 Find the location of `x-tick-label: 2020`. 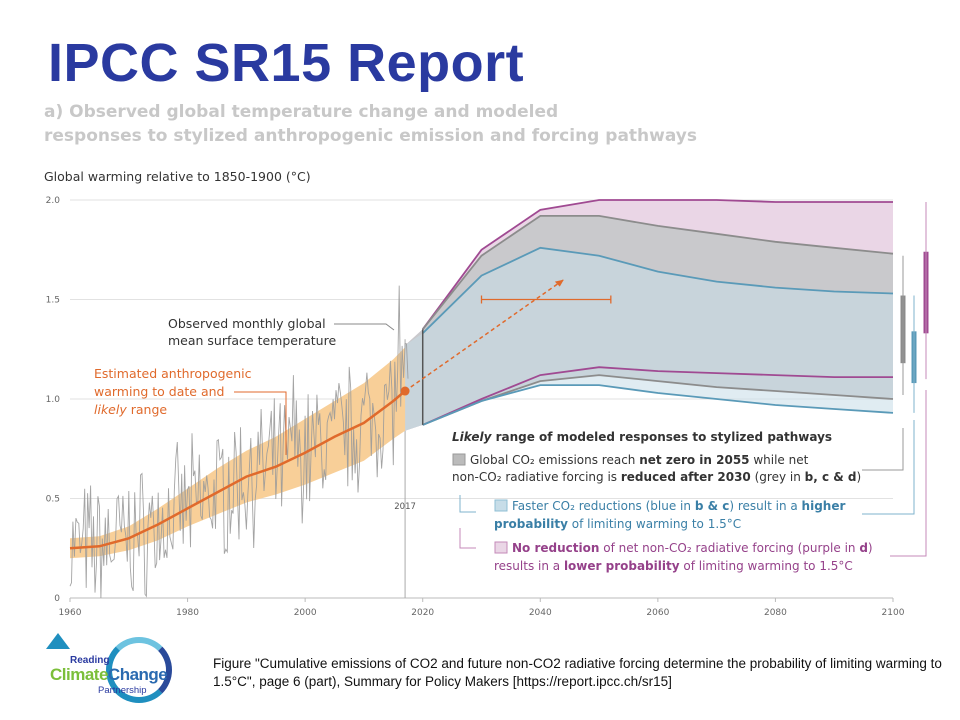

x-tick-label: 2020 is located at coordinates (422, 613).